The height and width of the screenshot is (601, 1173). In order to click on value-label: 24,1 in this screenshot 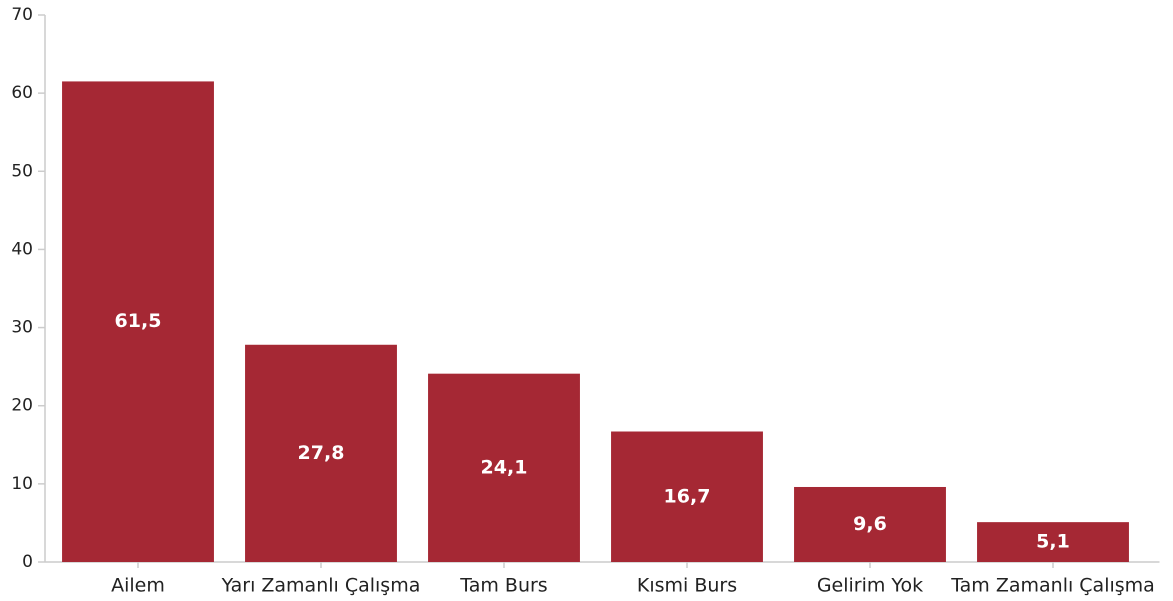, I will do `click(504, 467)`.